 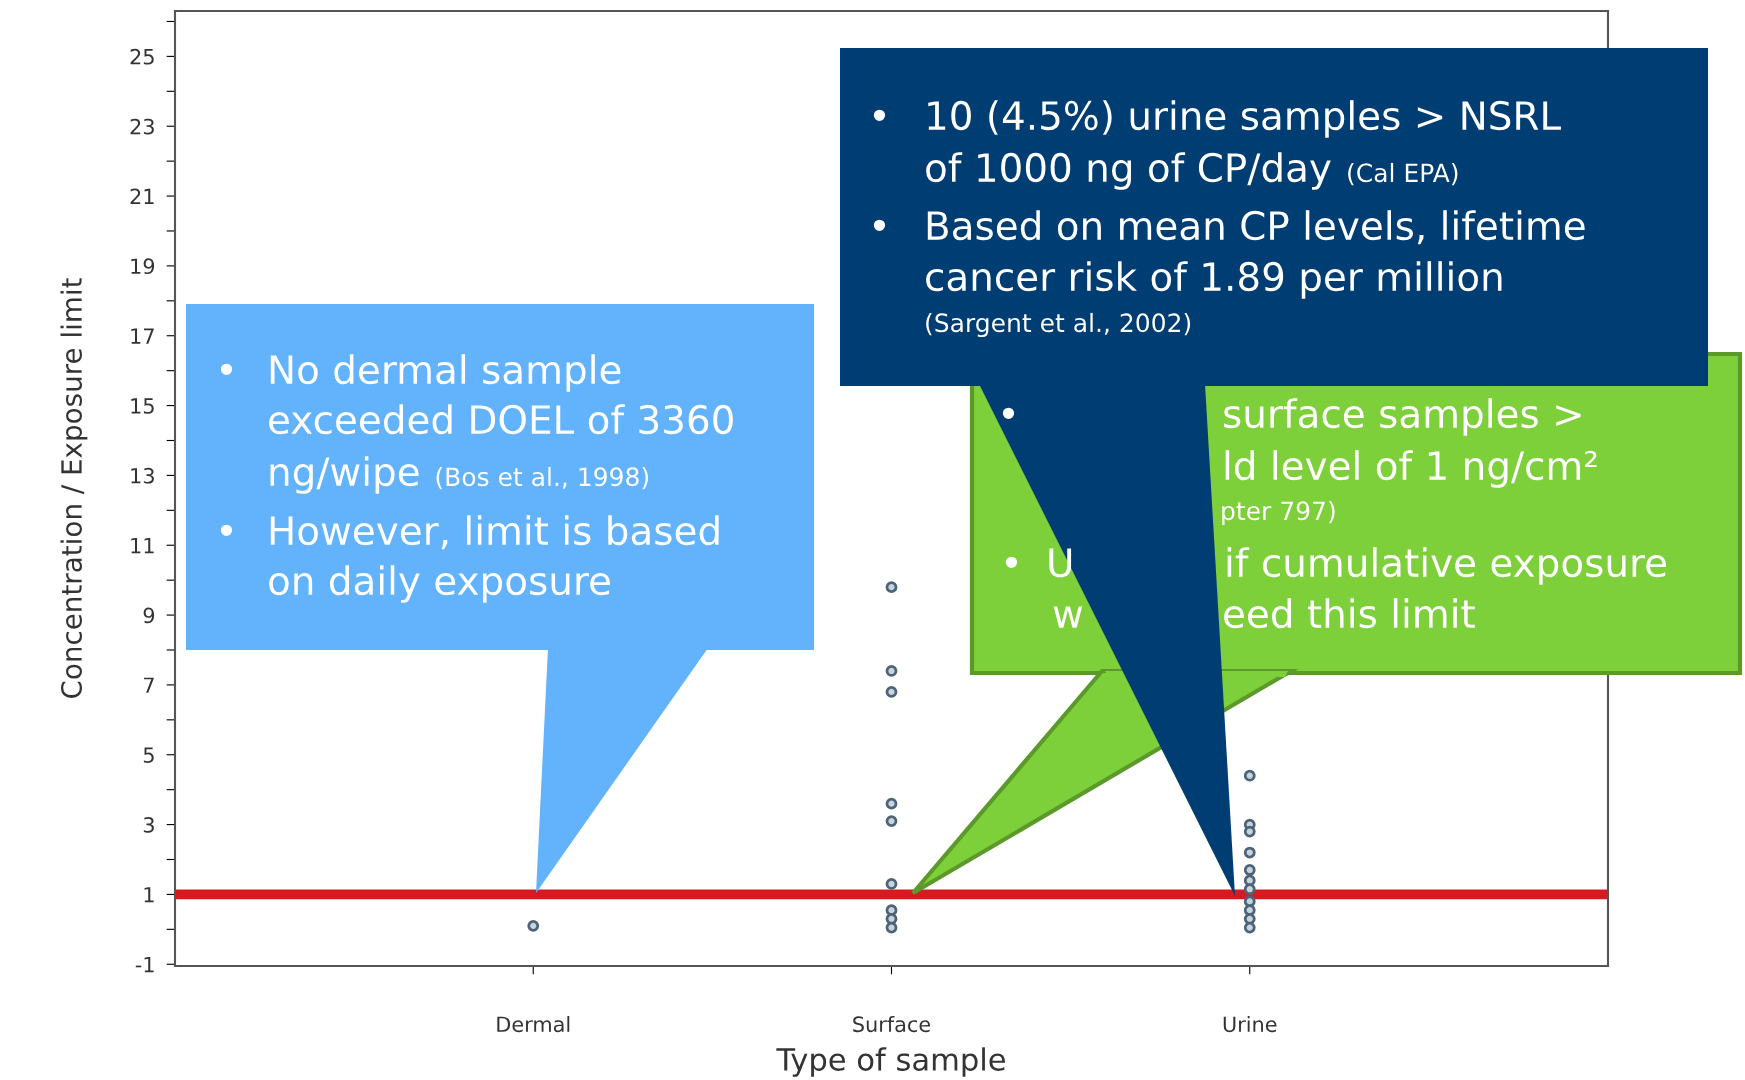 I want to click on x-tick-label: Urine, so click(x=1250, y=1024).